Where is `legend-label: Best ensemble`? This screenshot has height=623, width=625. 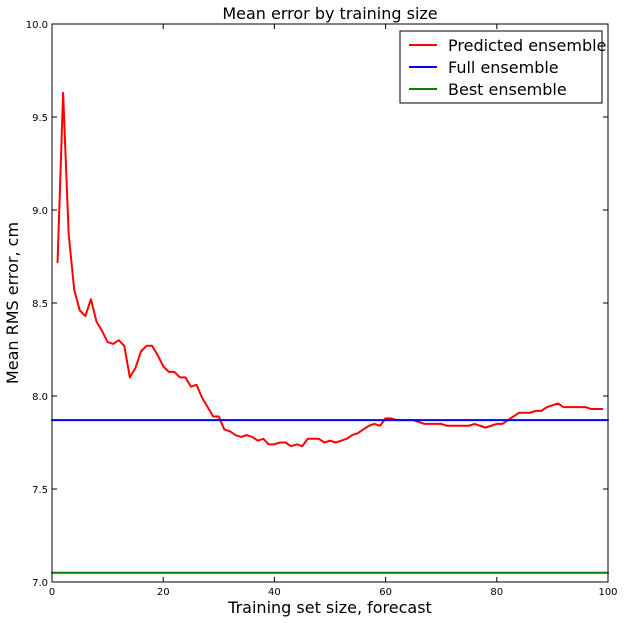
legend-label: Best ensemble is located at coordinates (507, 89).